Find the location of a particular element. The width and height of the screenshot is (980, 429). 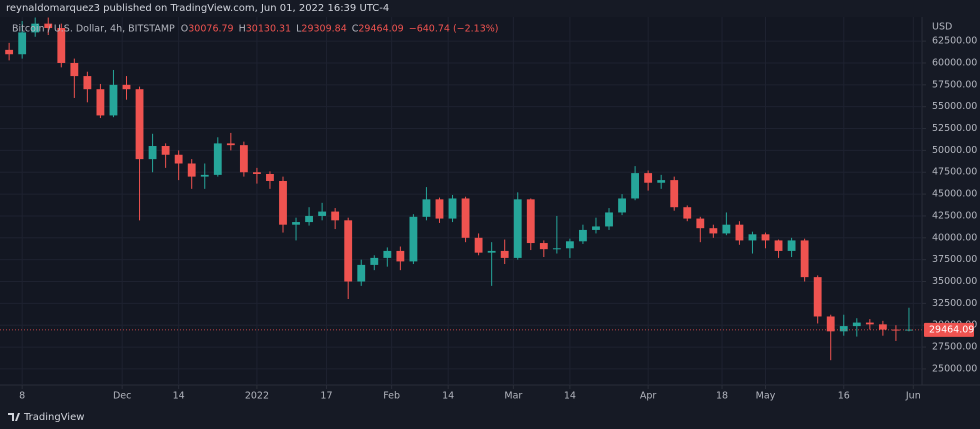

brand: TradingView is located at coordinates (53, 417).